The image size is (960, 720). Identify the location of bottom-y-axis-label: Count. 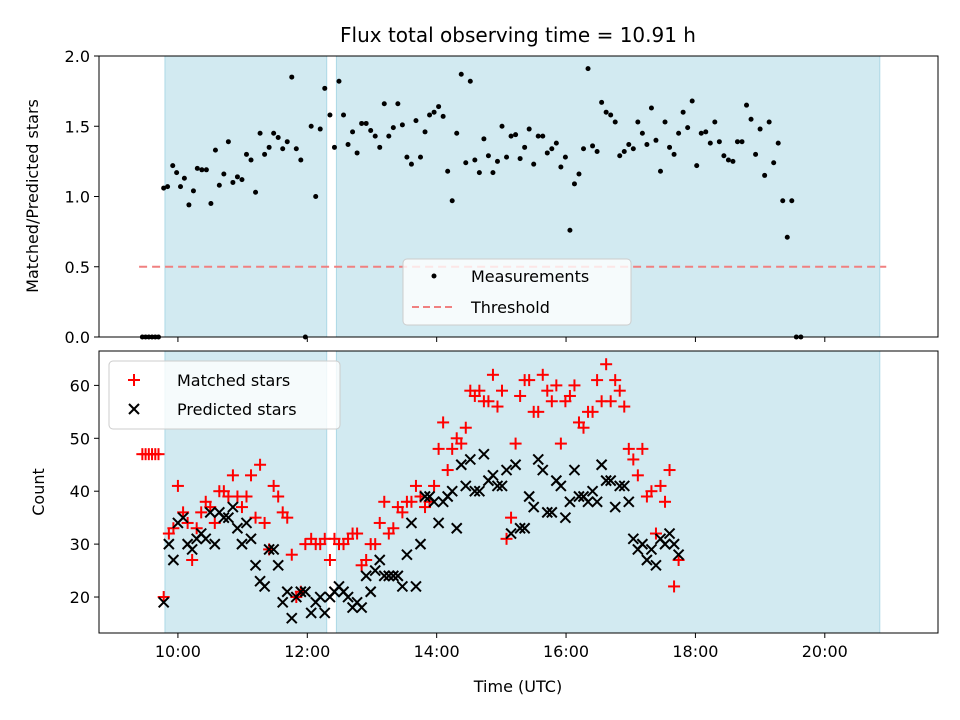
(38, 492).